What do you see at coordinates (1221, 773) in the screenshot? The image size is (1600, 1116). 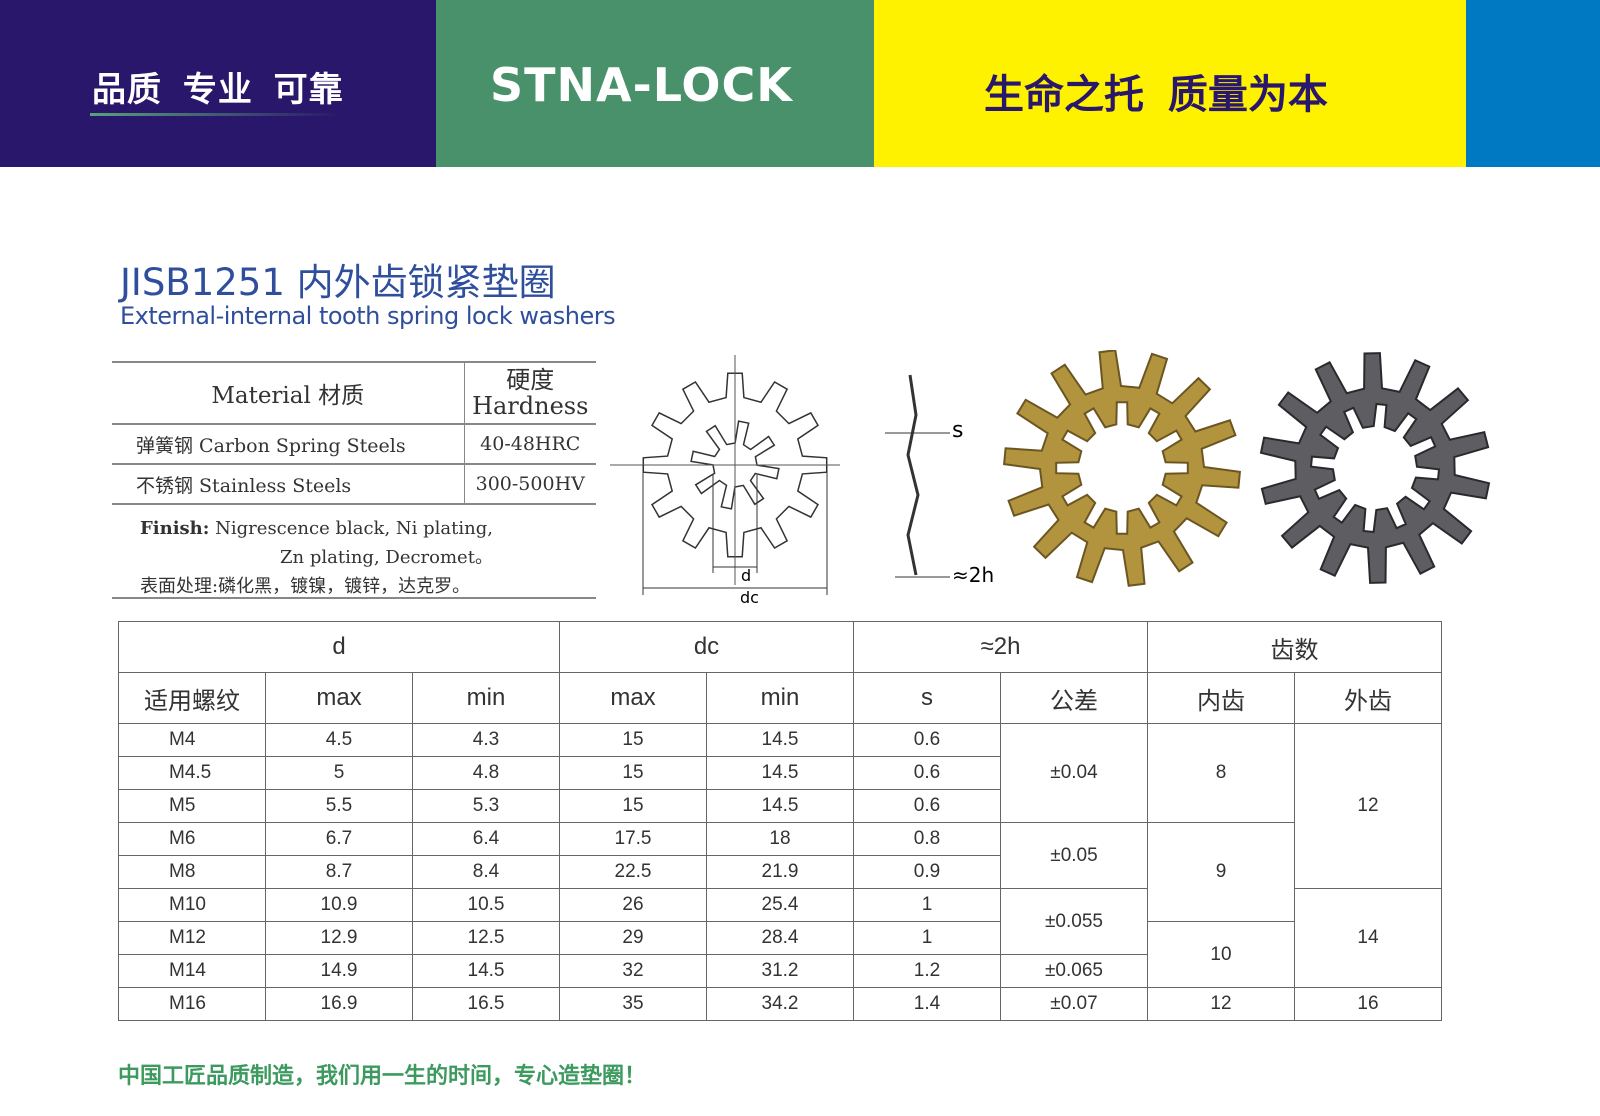 I see `inner-teeth-cell: 8` at bounding box center [1221, 773].